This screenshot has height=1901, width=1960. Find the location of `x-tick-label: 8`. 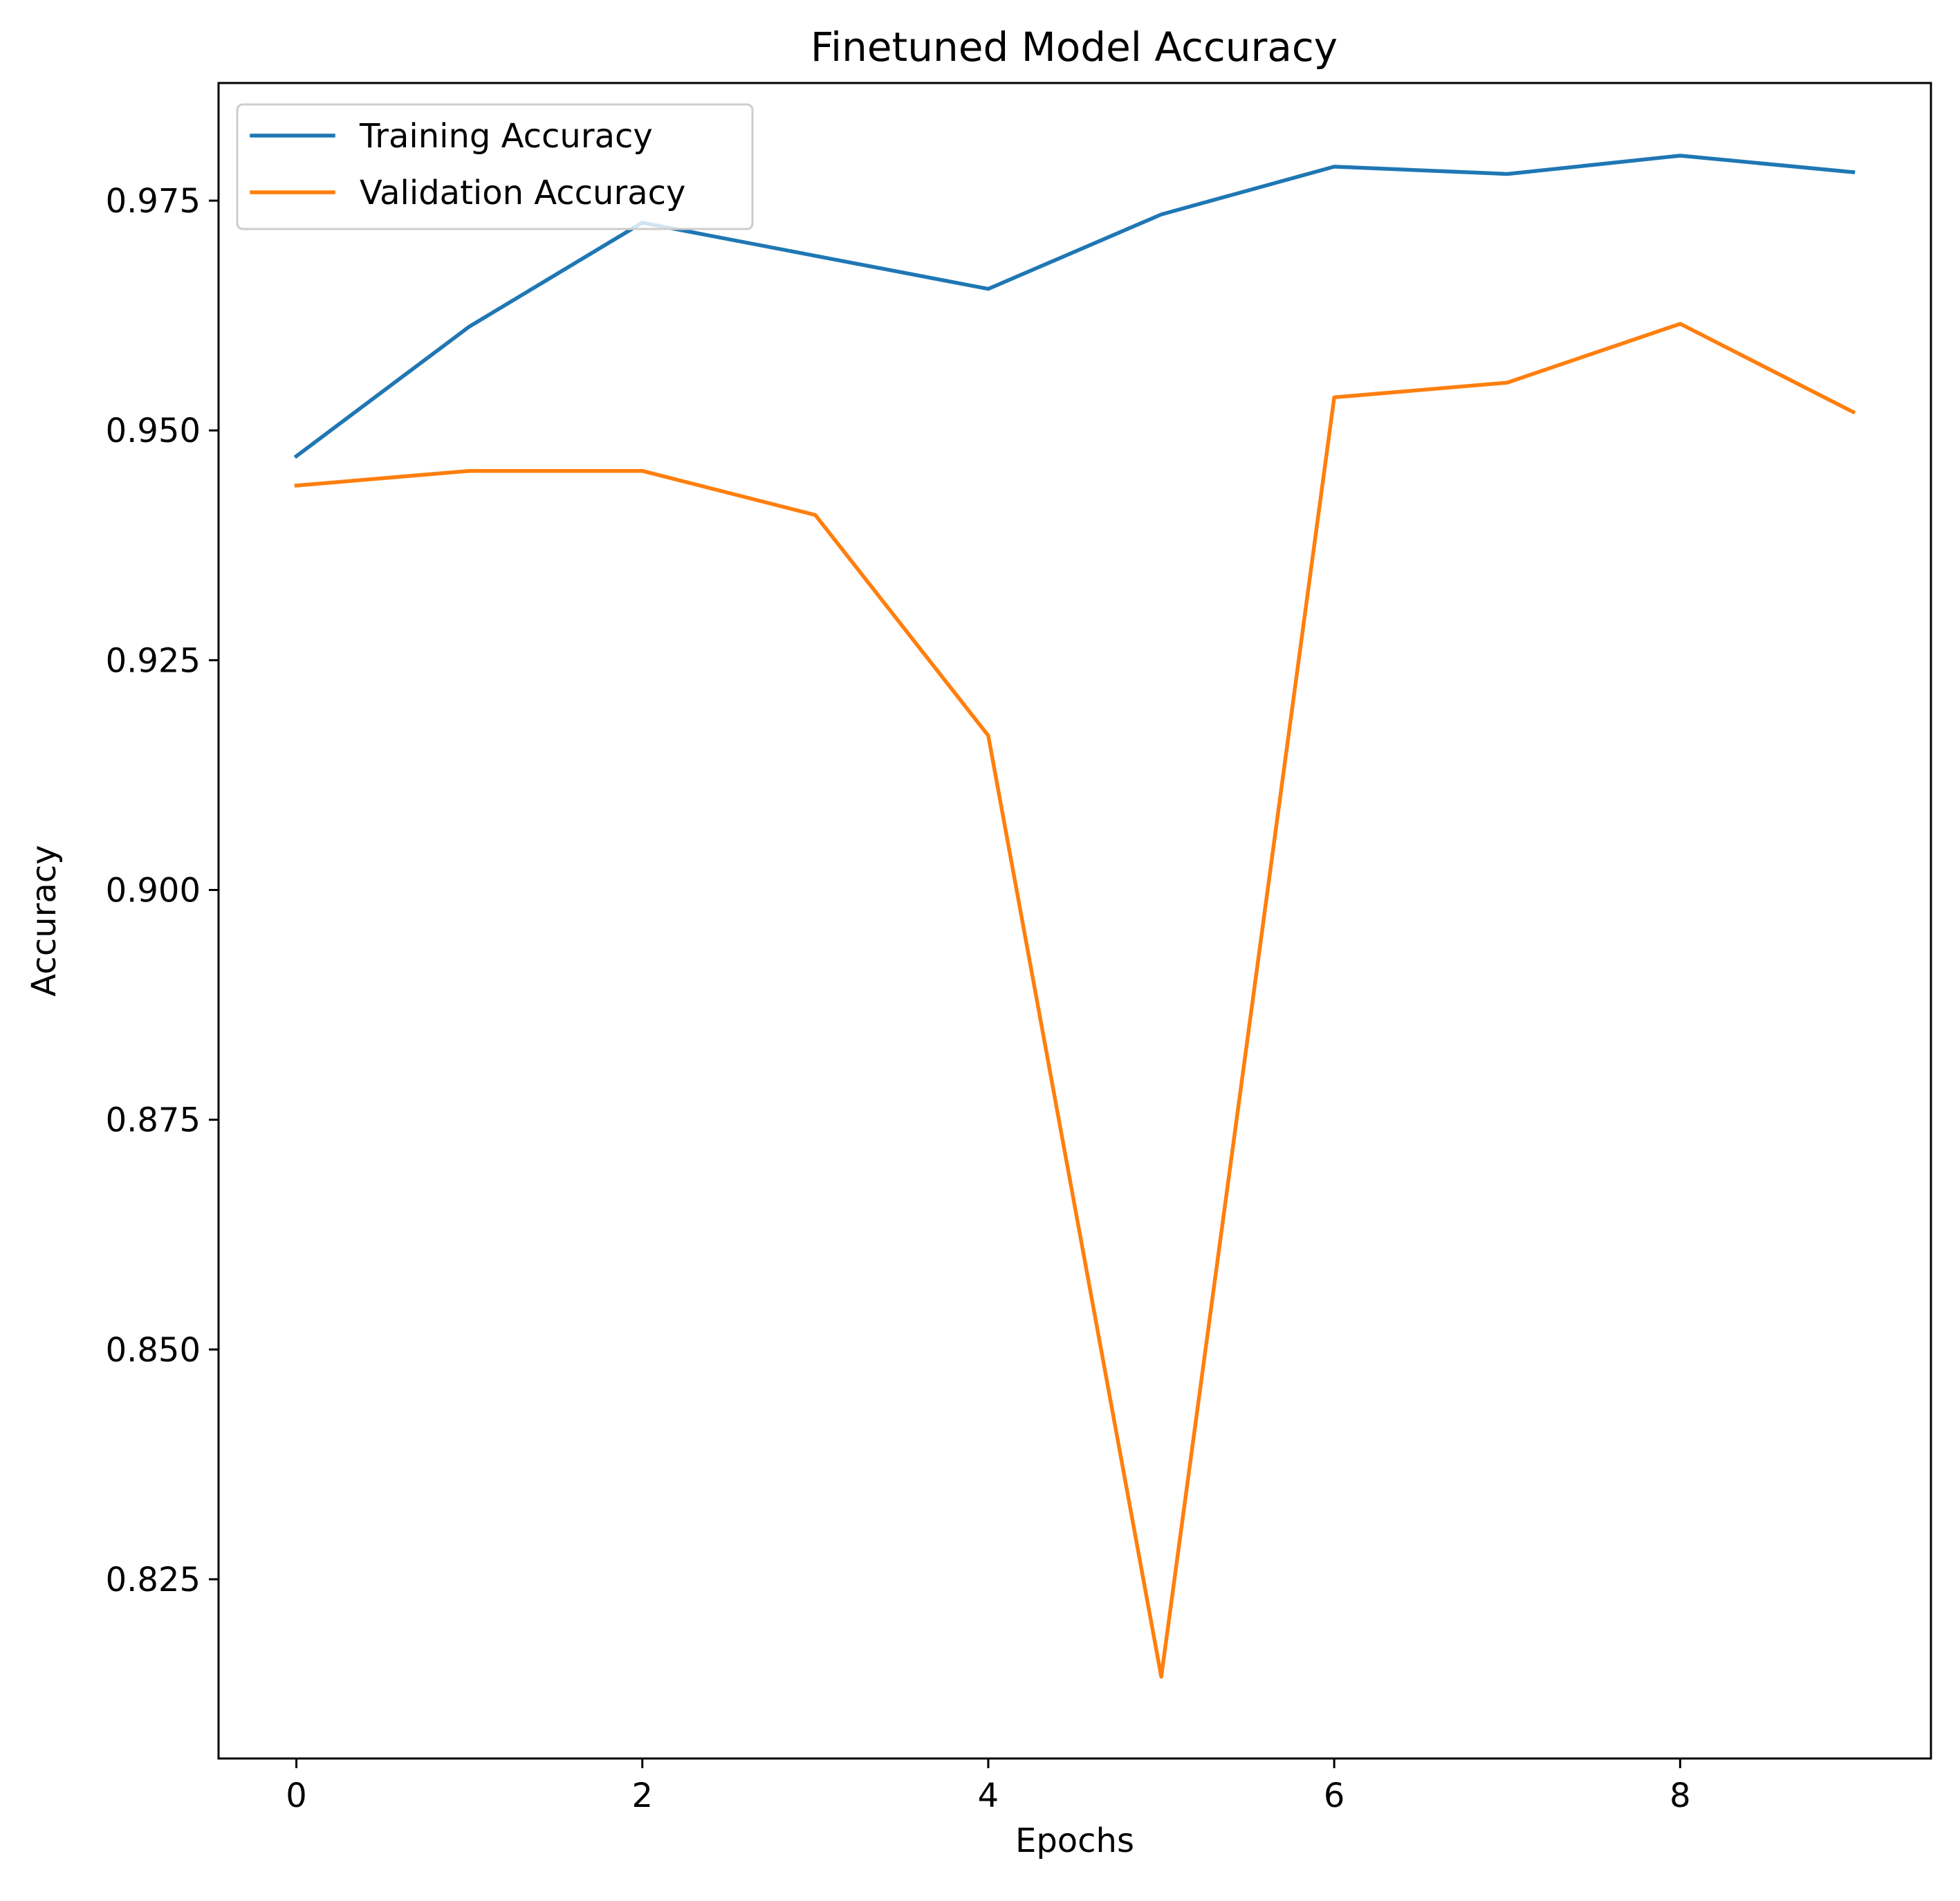

x-tick-label: 8 is located at coordinates (1680, 1795).